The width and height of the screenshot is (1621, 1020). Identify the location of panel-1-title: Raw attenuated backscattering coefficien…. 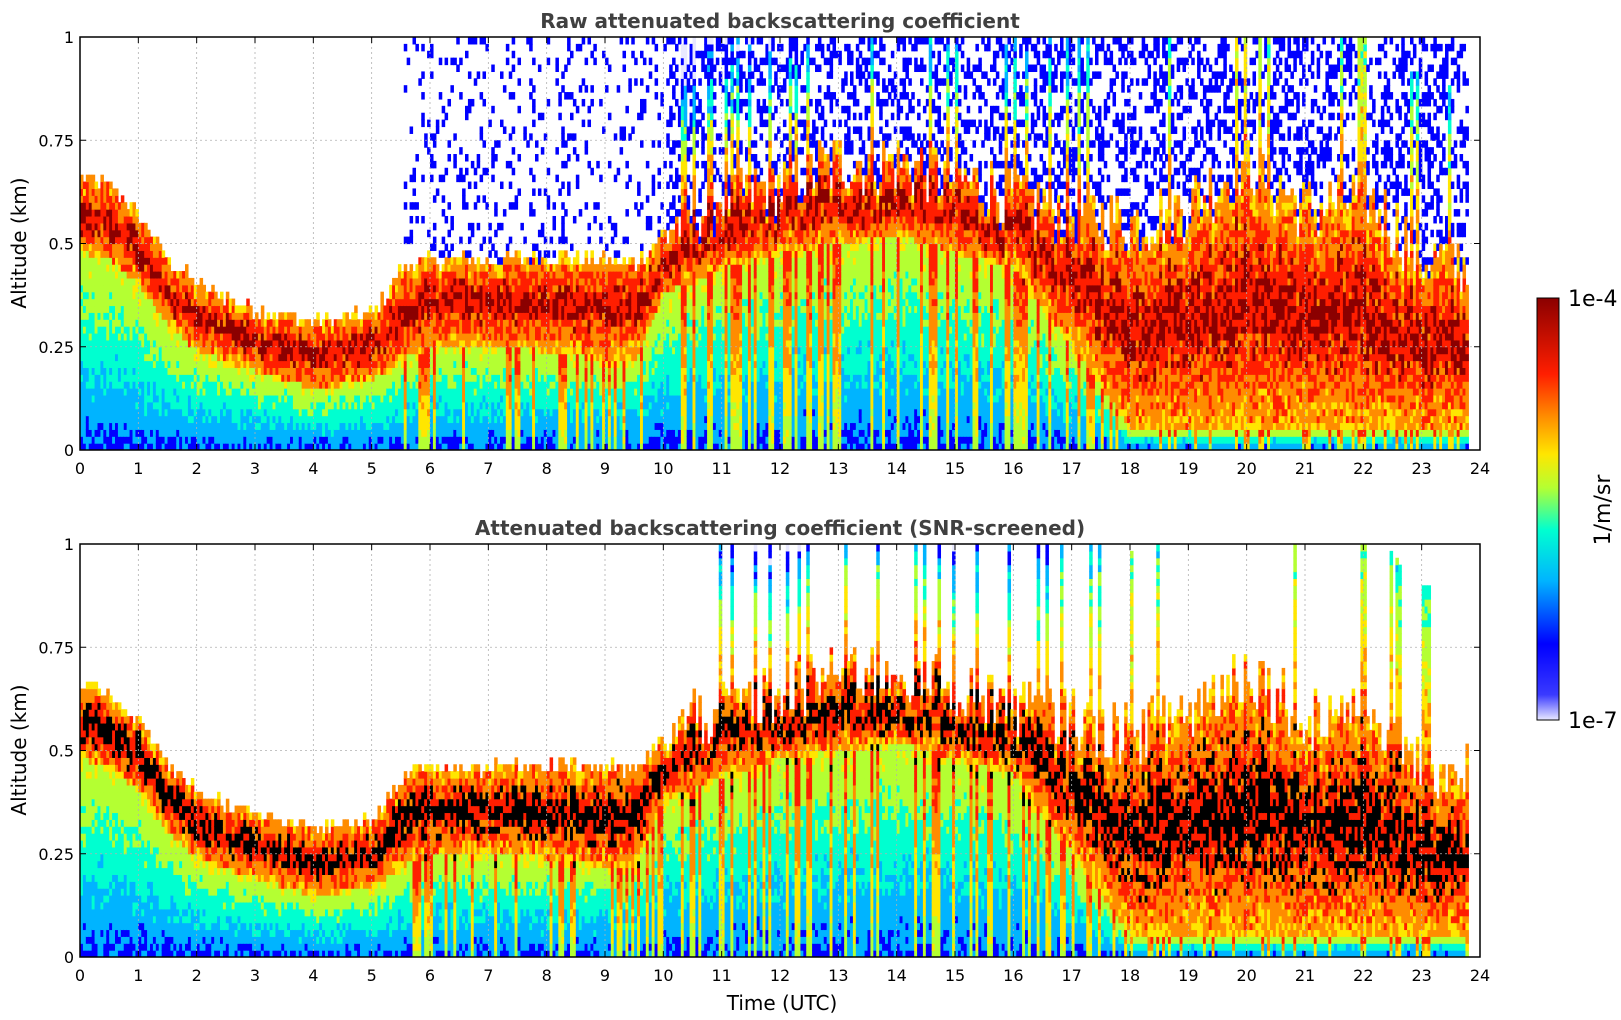
(780, 21).